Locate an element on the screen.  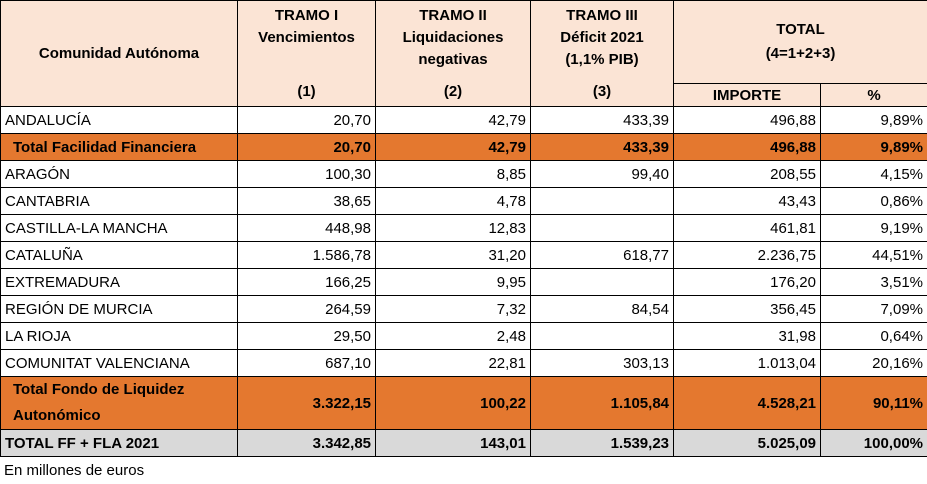
cell: 1.105,84 is located at coordinates (602, 403).